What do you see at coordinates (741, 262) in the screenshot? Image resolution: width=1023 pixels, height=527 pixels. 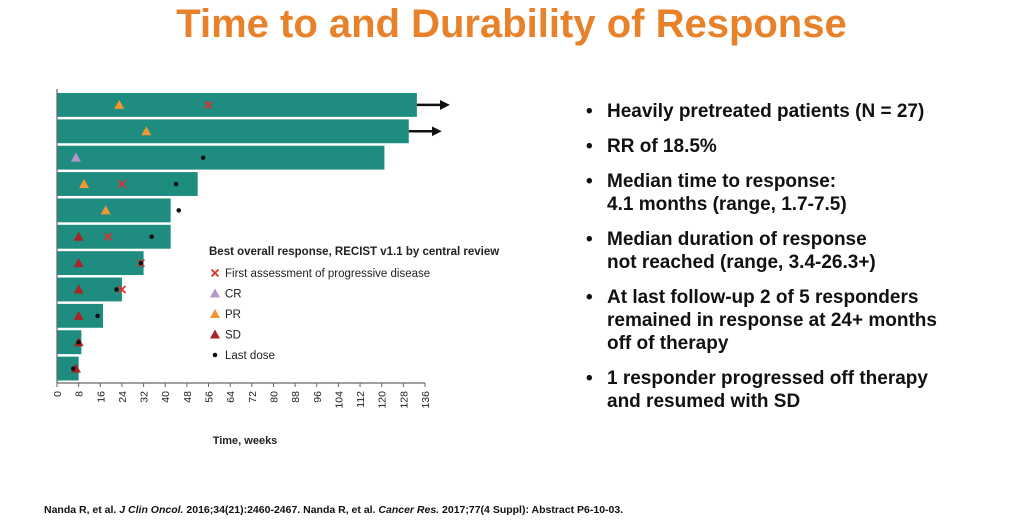 I see `bullet-line: not reached (range, 3.4-26.3+)` at bounding box center [741, 262].